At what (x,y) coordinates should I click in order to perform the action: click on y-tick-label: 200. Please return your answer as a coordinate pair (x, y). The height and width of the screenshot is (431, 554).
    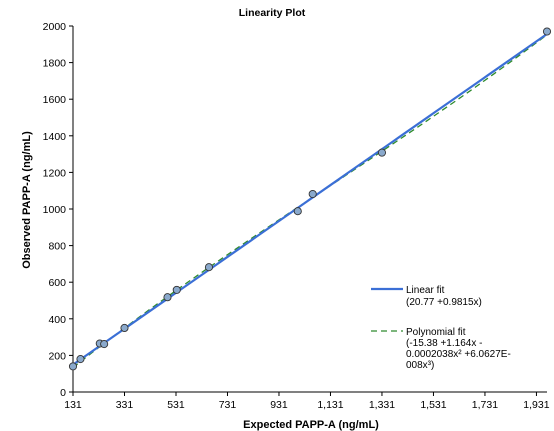
    Looking at the image, I should click on (57, 356).